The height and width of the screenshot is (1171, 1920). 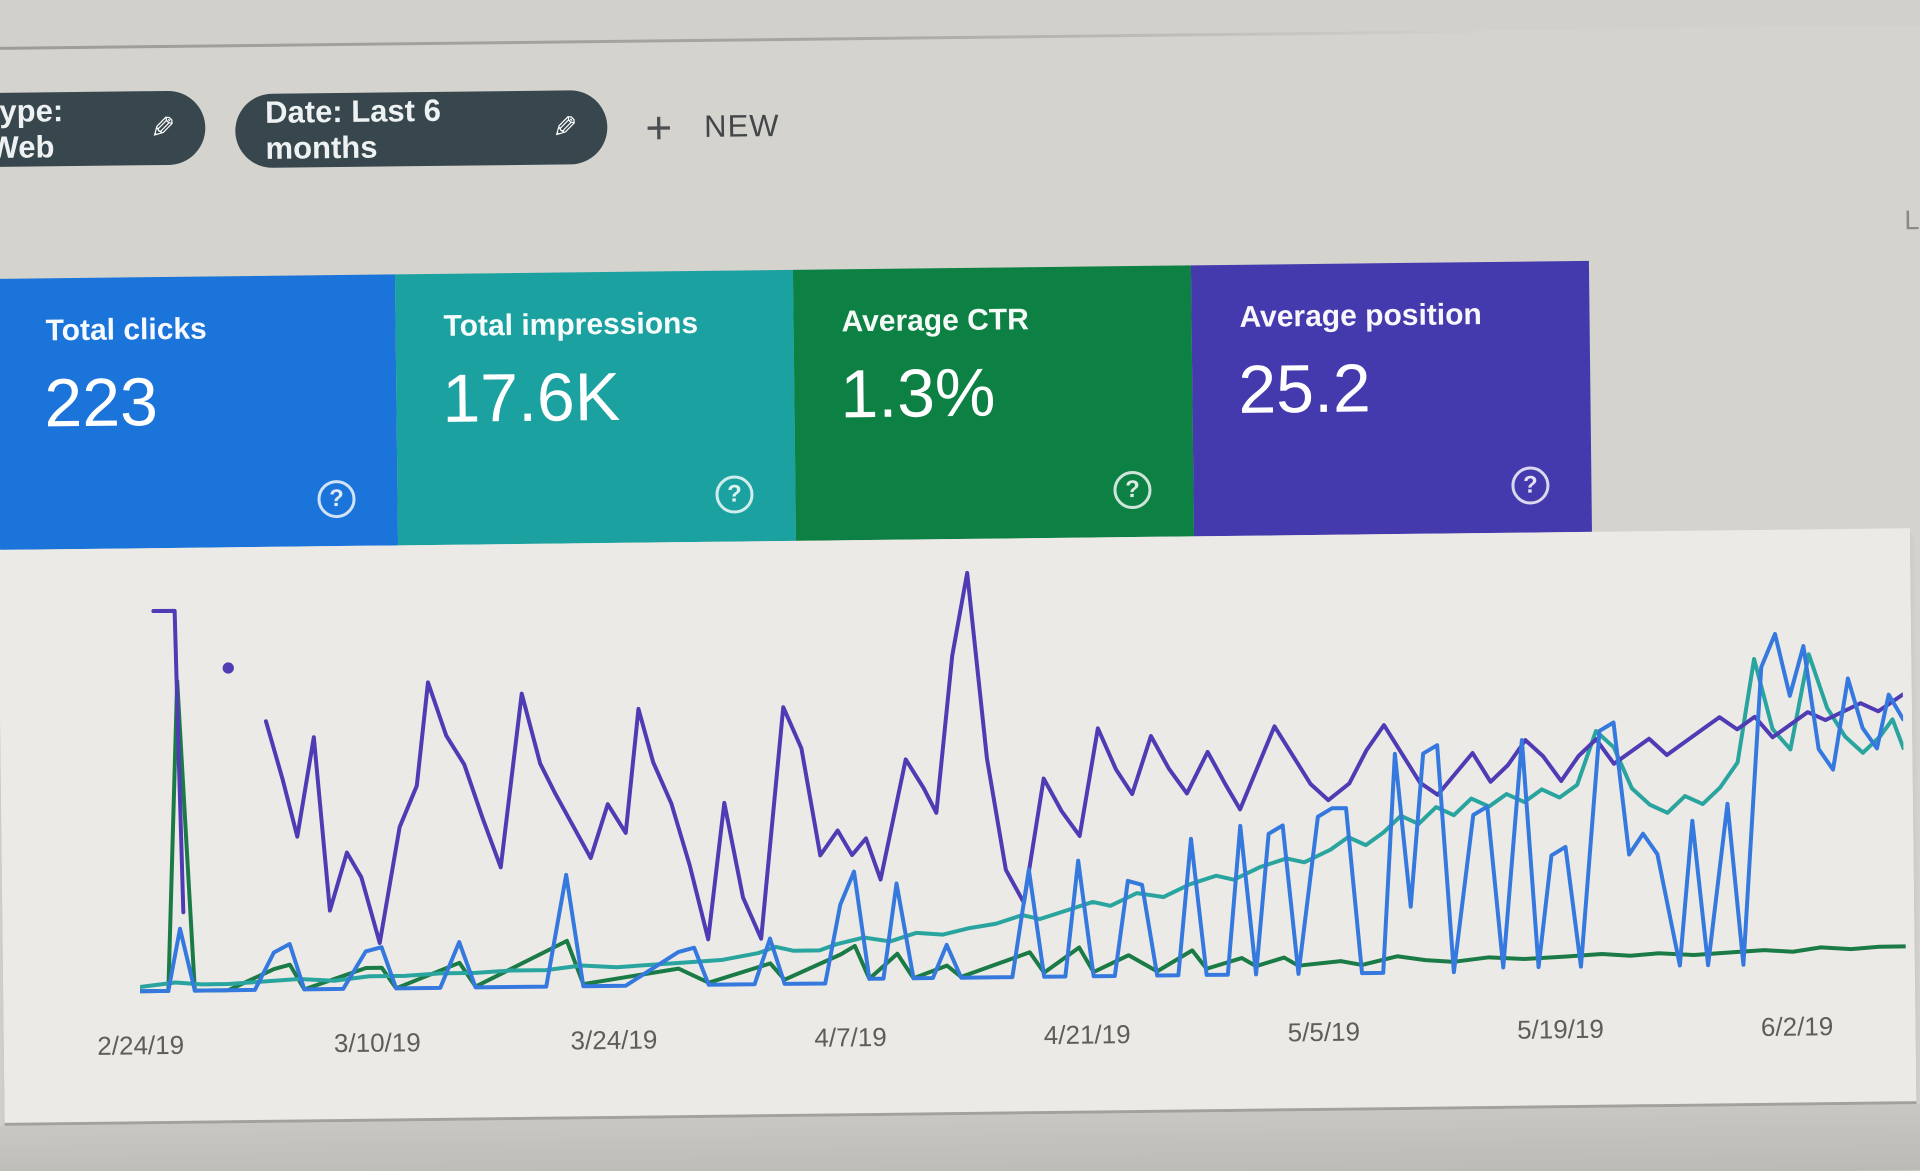 I want to click on x-tick-label: 5/5/19, so click(x=1324, y=1032).